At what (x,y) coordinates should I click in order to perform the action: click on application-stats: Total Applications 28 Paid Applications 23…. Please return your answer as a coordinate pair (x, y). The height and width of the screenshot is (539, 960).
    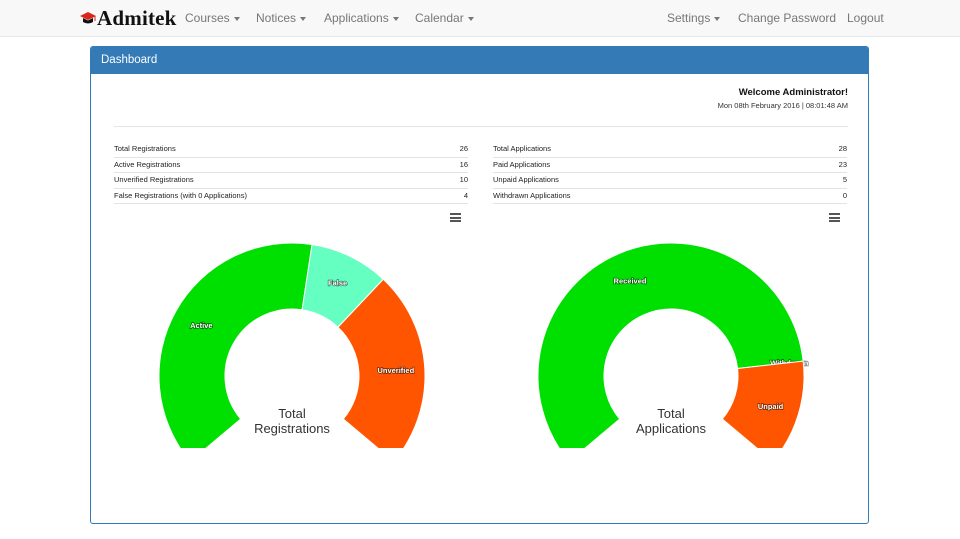
    Looking at the image, I should click on (670, 173).